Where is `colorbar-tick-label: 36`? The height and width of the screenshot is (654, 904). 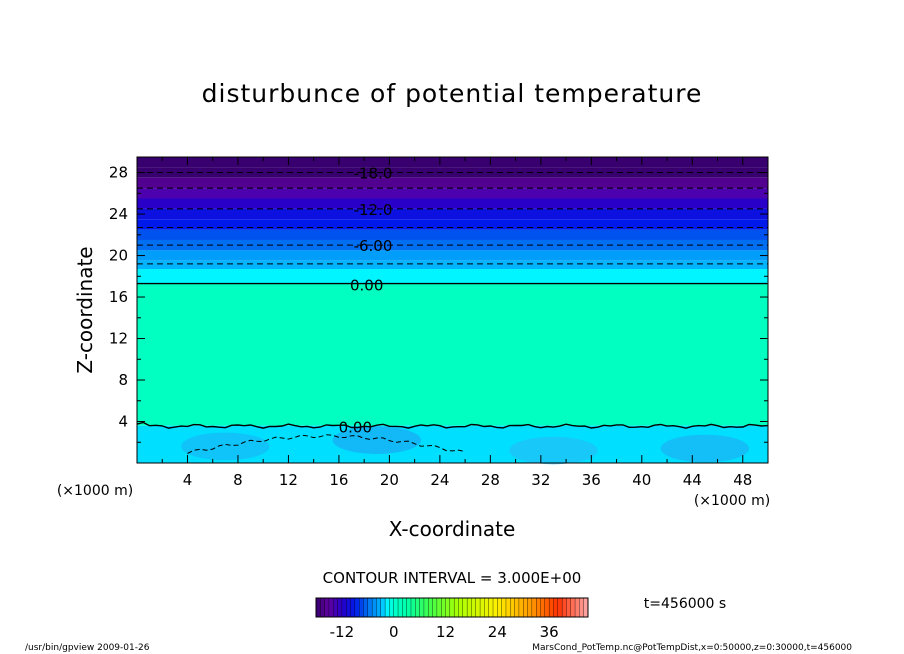
colorbar-tick-label: 36 is located at coordinates (549, 632).